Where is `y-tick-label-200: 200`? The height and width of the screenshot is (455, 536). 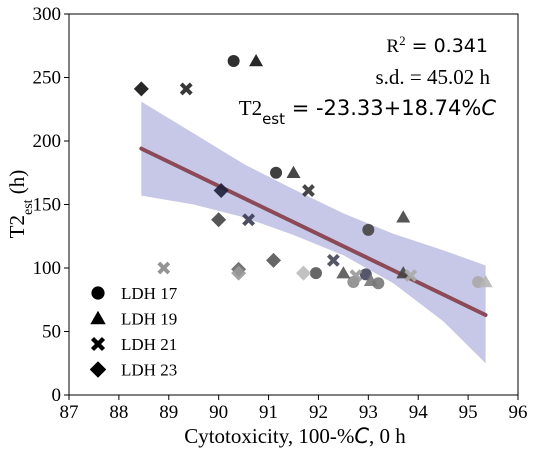 y-tick-label-200: 200 is located at coordinates (47, 141).